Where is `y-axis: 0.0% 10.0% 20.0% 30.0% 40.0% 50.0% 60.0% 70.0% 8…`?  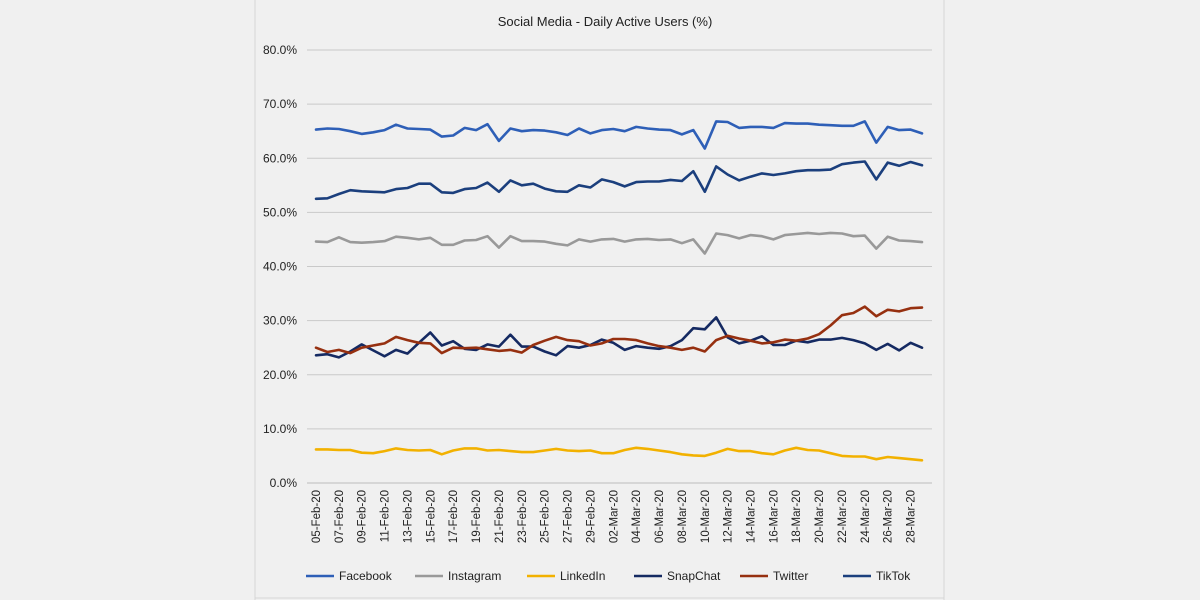 y-axis: 0.0% 10.0% 20.0% 30.0% 40.0% 50.0% 60.0% 70.0% 8… is located at coordinates (280, 266).